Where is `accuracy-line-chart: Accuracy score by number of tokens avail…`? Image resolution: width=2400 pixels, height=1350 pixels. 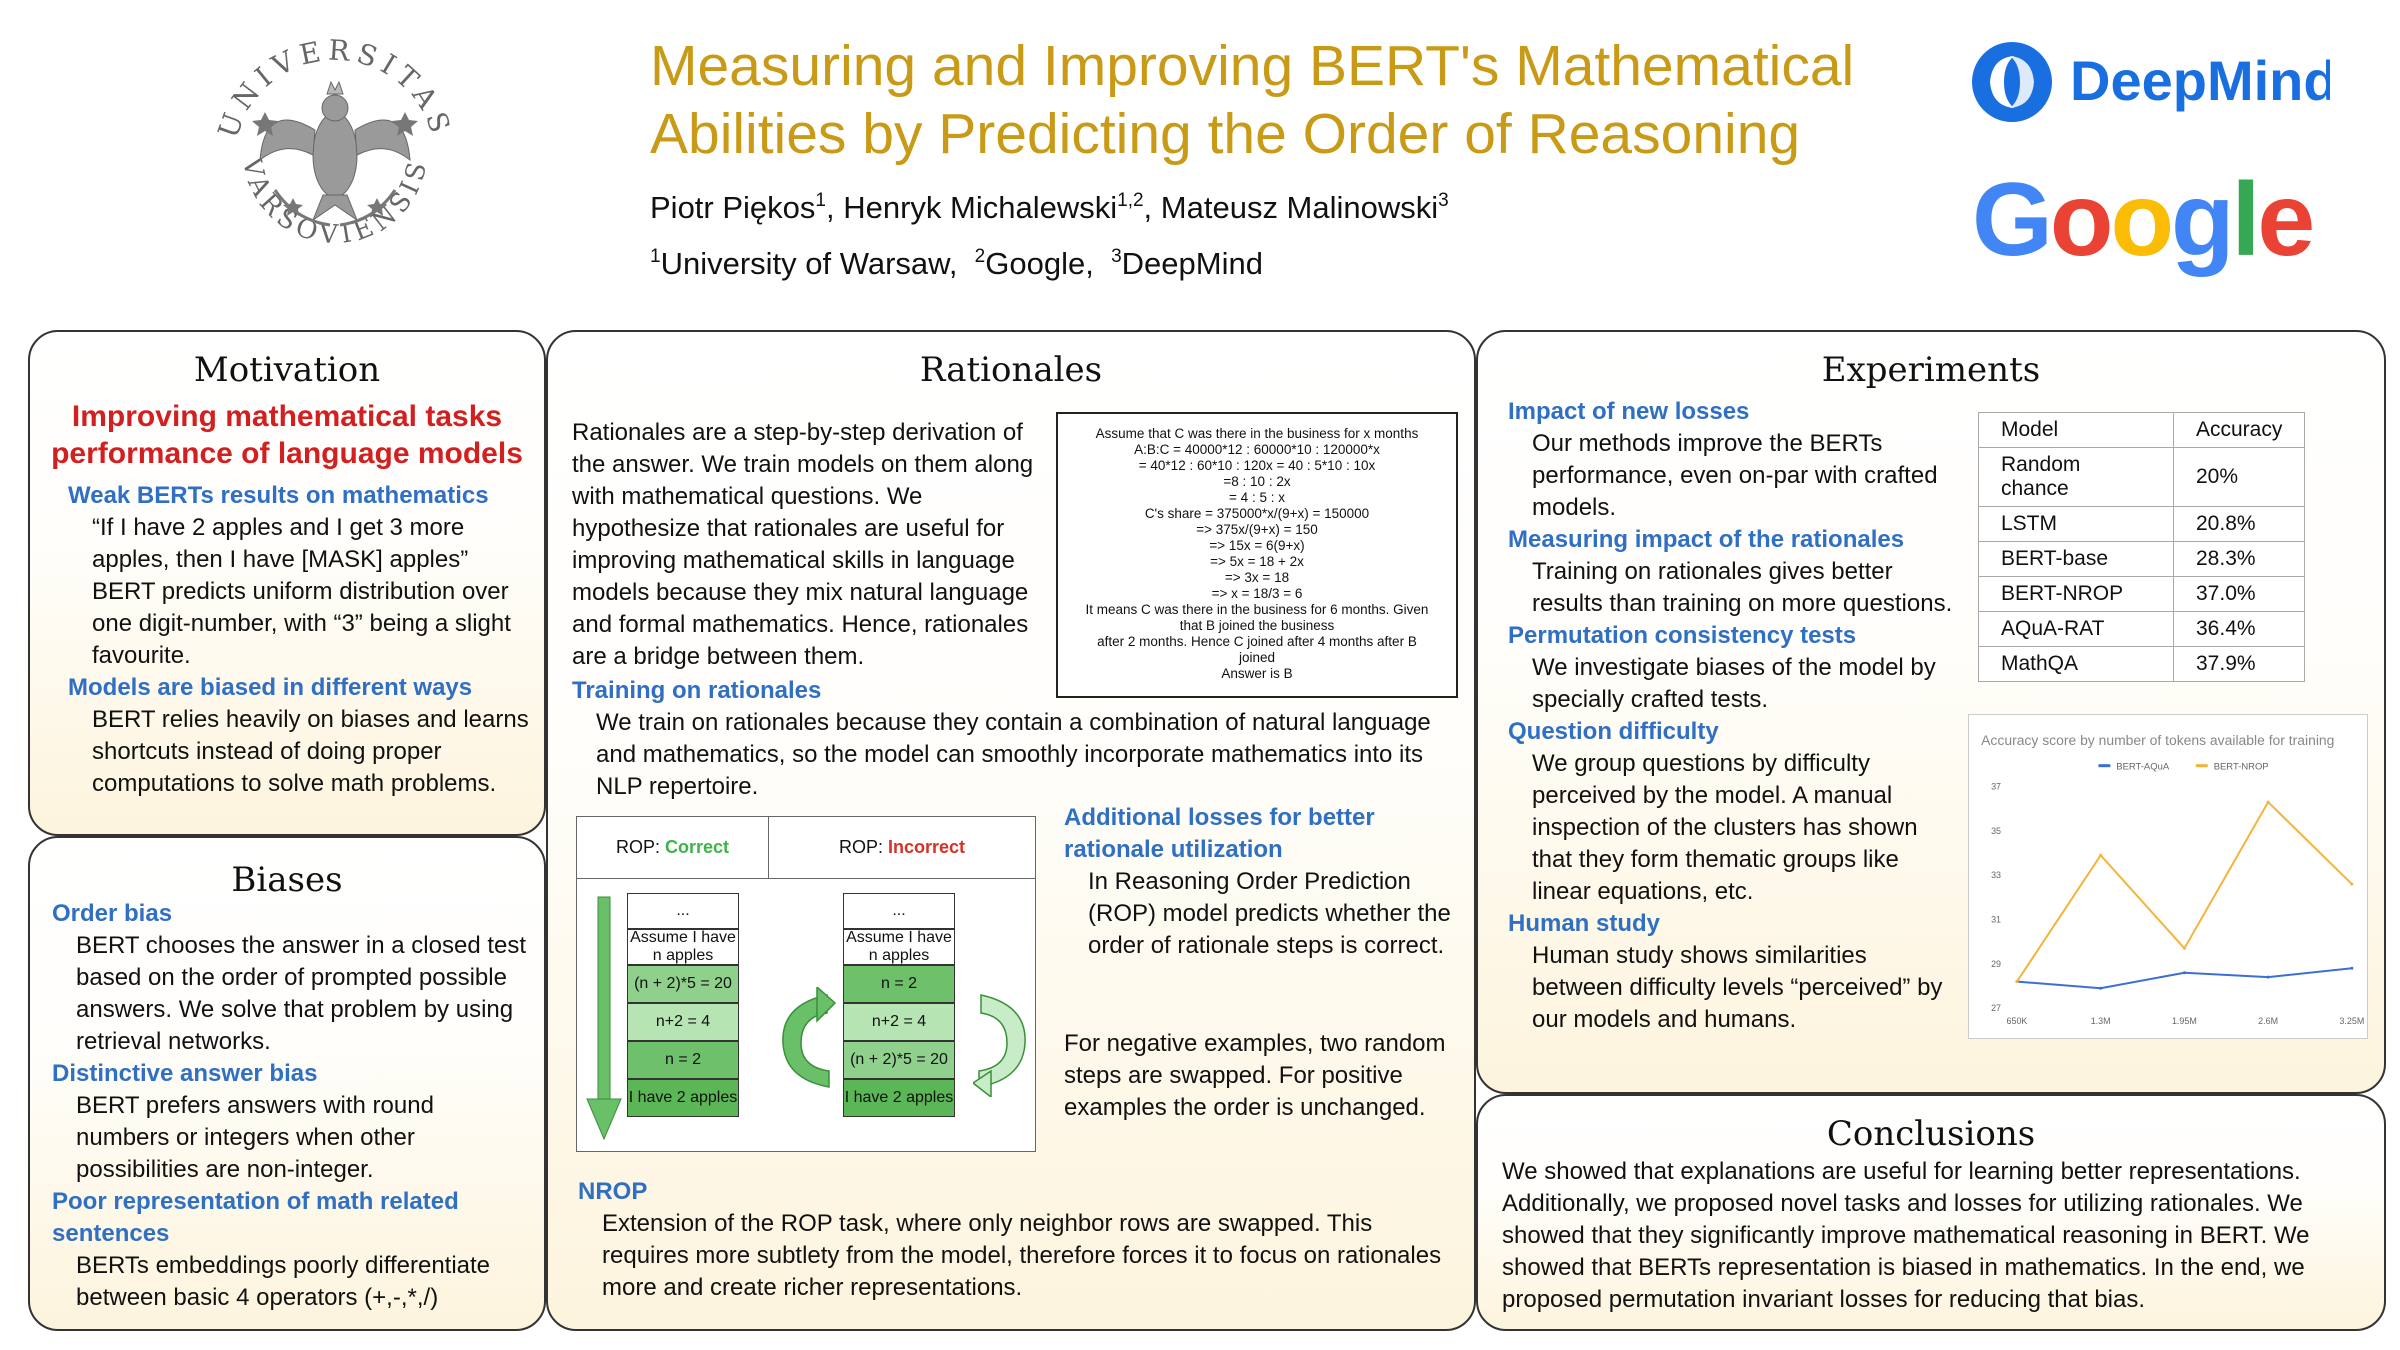
accuracy-line-chart: Accuracy score by number of tokens avail… is located at coordinates (2168, 876).